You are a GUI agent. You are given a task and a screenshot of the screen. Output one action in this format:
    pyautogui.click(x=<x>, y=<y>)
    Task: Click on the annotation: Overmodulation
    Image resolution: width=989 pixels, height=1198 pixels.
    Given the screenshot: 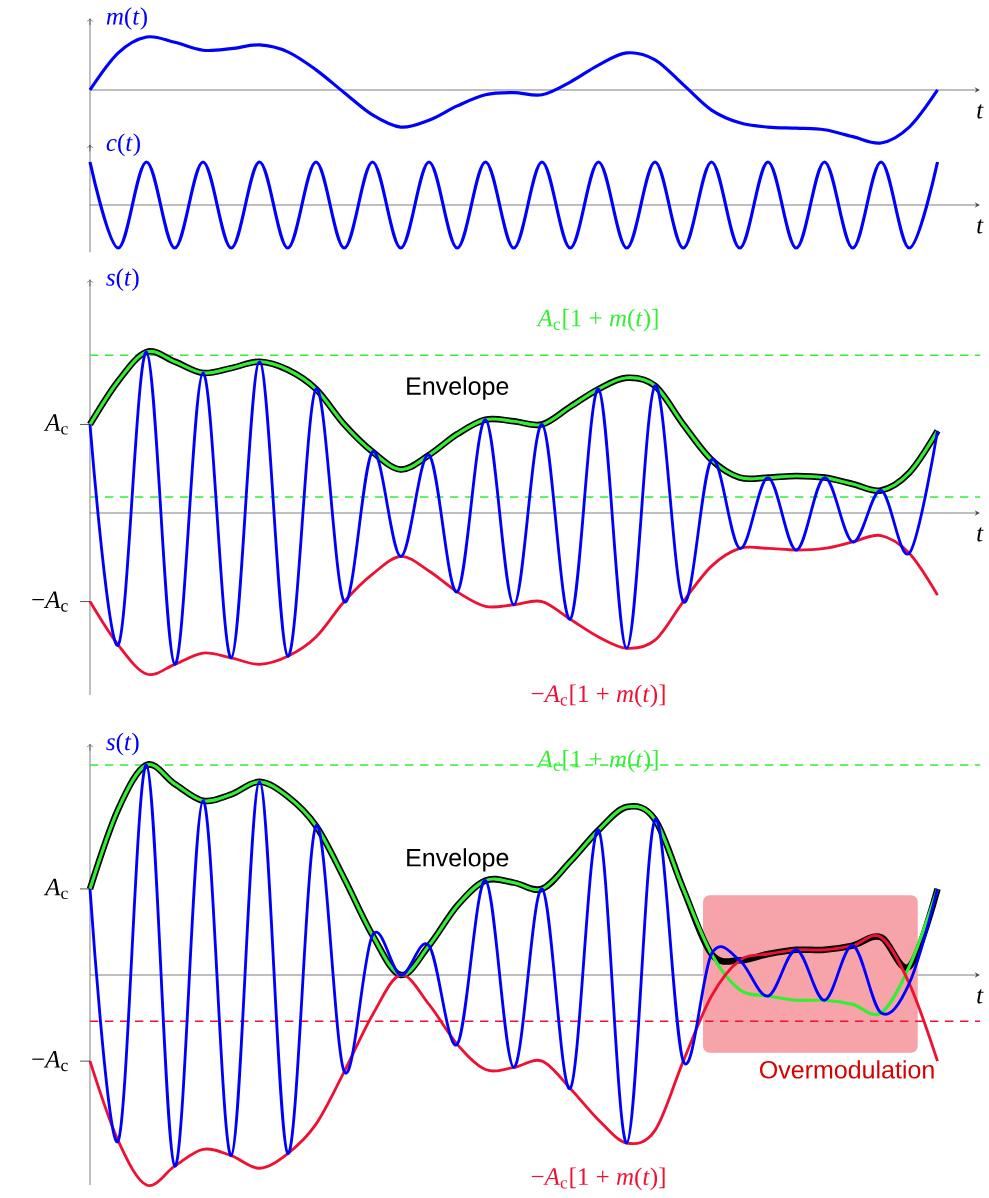 What is the action you would take?
    pyautogui.click(x=847, y=1069)
    